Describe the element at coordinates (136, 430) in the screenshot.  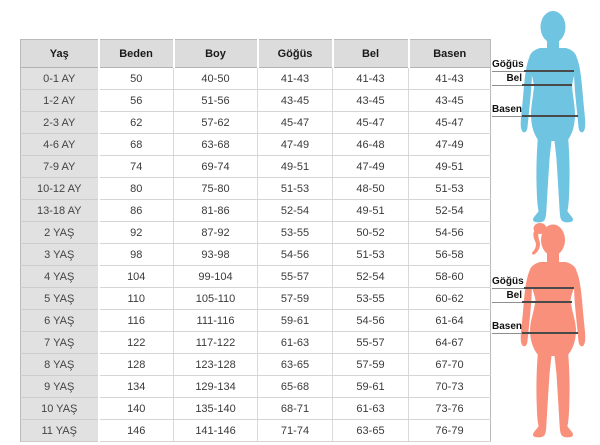
I see `cell: 146` at that location.